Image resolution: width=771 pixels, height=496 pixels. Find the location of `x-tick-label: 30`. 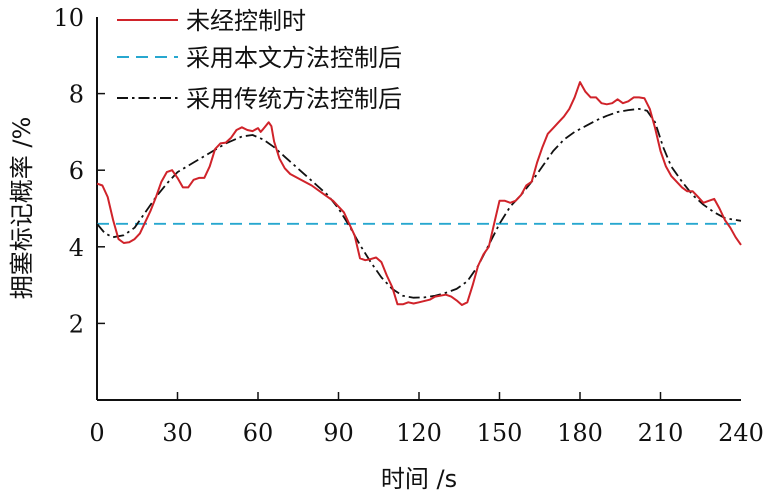

x-tick-label: 30 is located at coordinates (177, 433).